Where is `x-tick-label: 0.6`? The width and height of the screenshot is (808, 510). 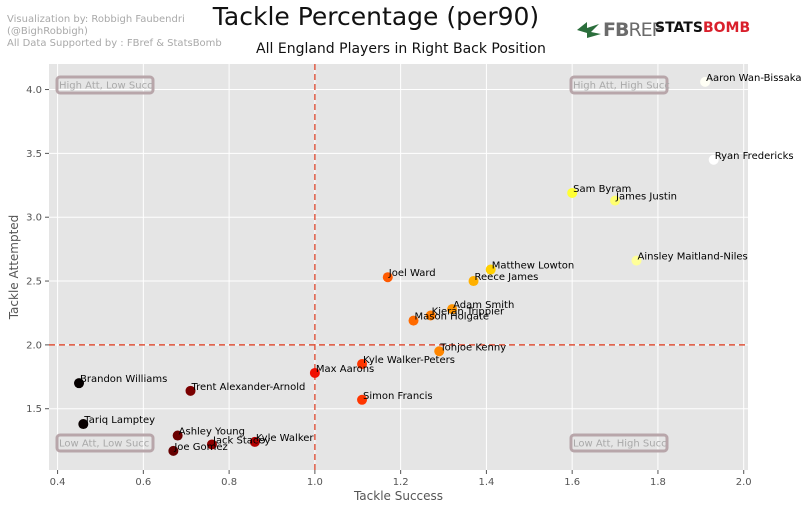
x-tick-label: 0.6 is located at coordinates (143, 482).